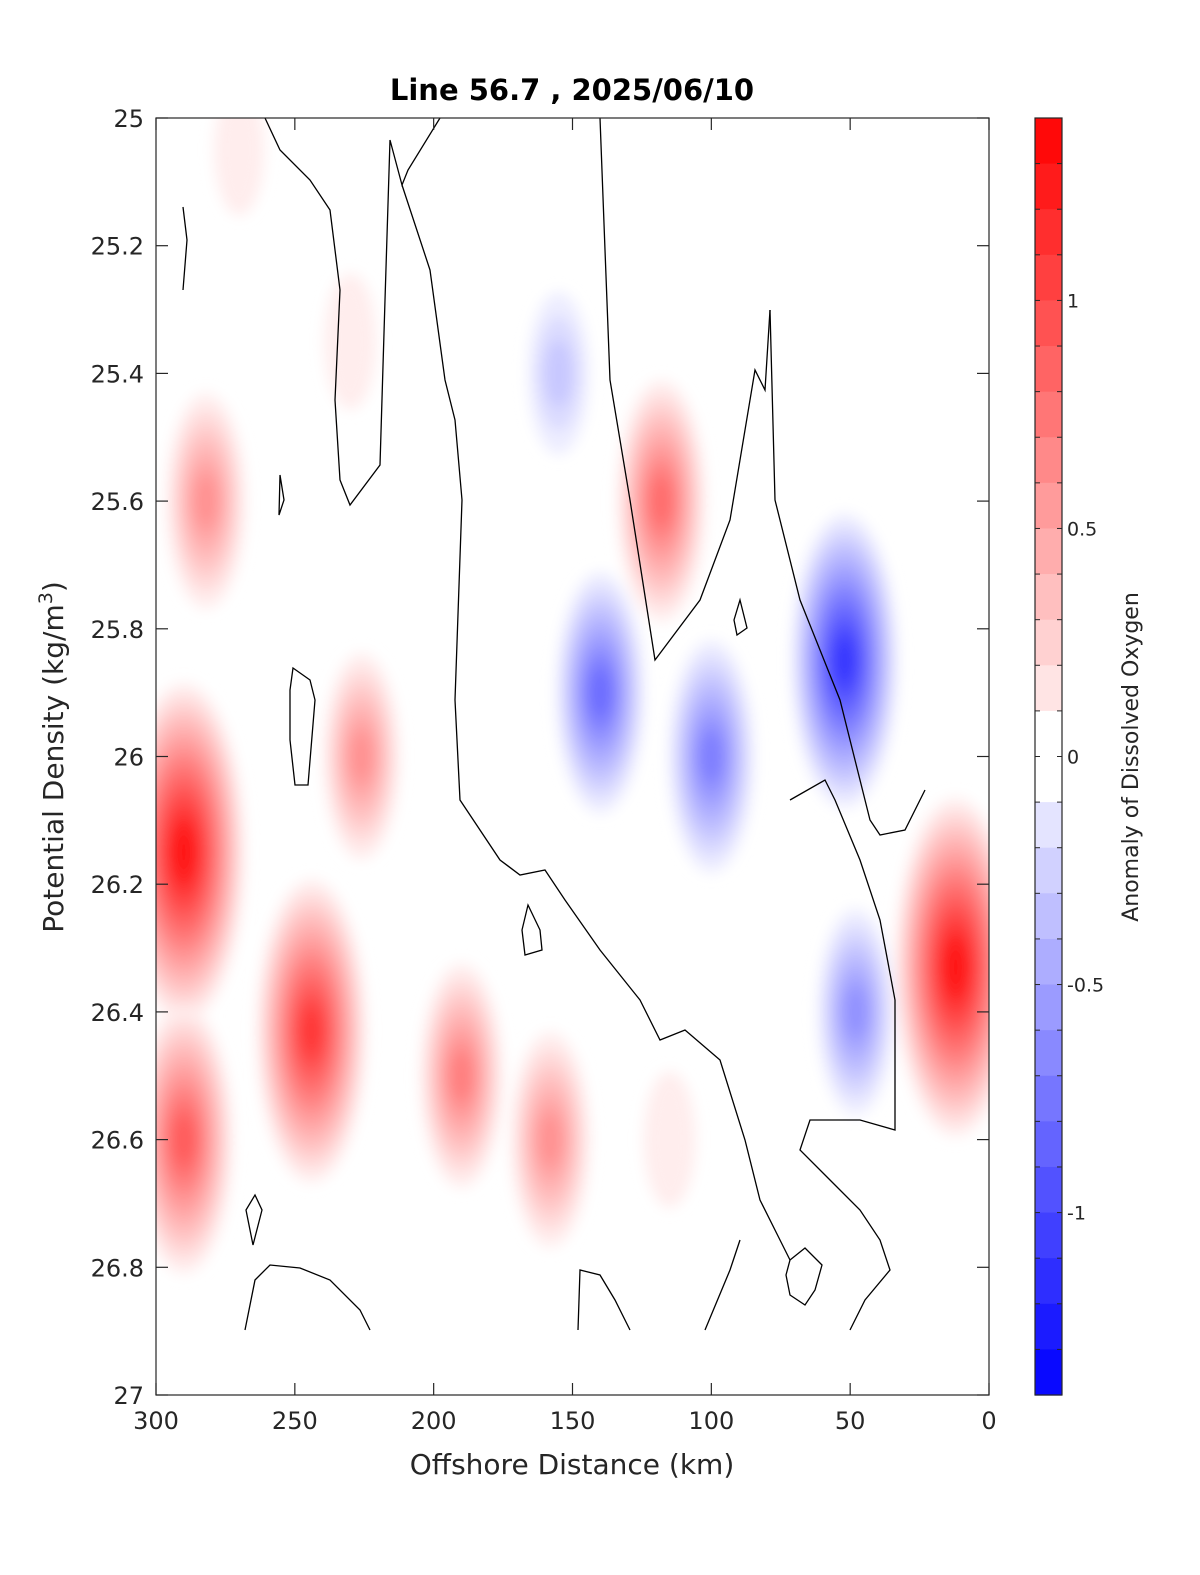  What do you see at coordinates (850, 1421) in the screenshot?
I see `x-tick-label: 50` at bounding box center [850, 1421].